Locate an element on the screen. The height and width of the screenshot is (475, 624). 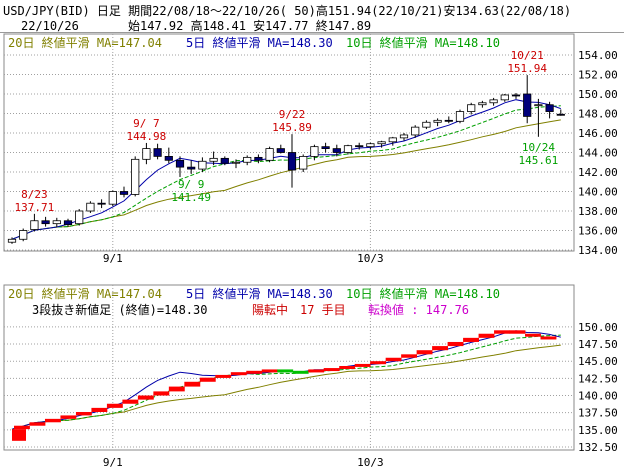
upper-y-tick: 148.00 is located at coordinates (598, 114).